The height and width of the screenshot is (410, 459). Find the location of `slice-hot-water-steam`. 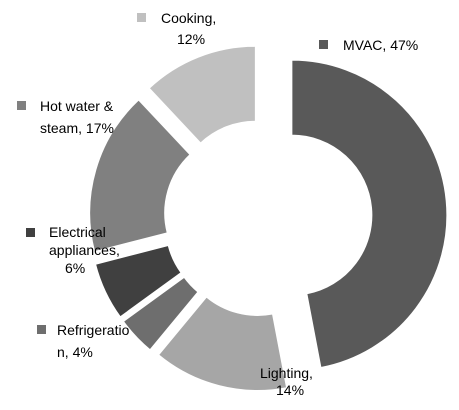

slice-hot-water-steam is located at coordinates (140, 176).